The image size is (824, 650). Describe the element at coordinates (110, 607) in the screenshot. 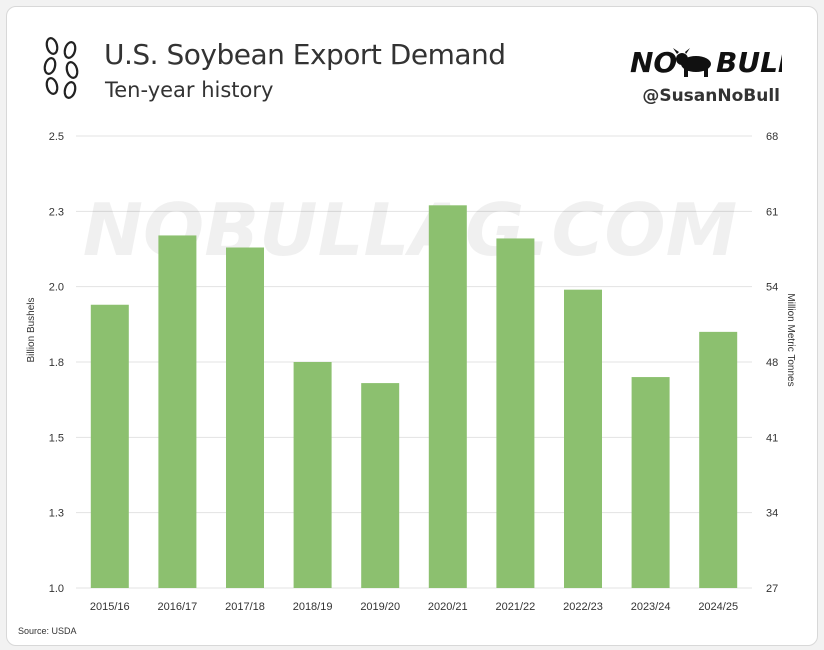

I see `x-tick-label: 2015/16` at that location.